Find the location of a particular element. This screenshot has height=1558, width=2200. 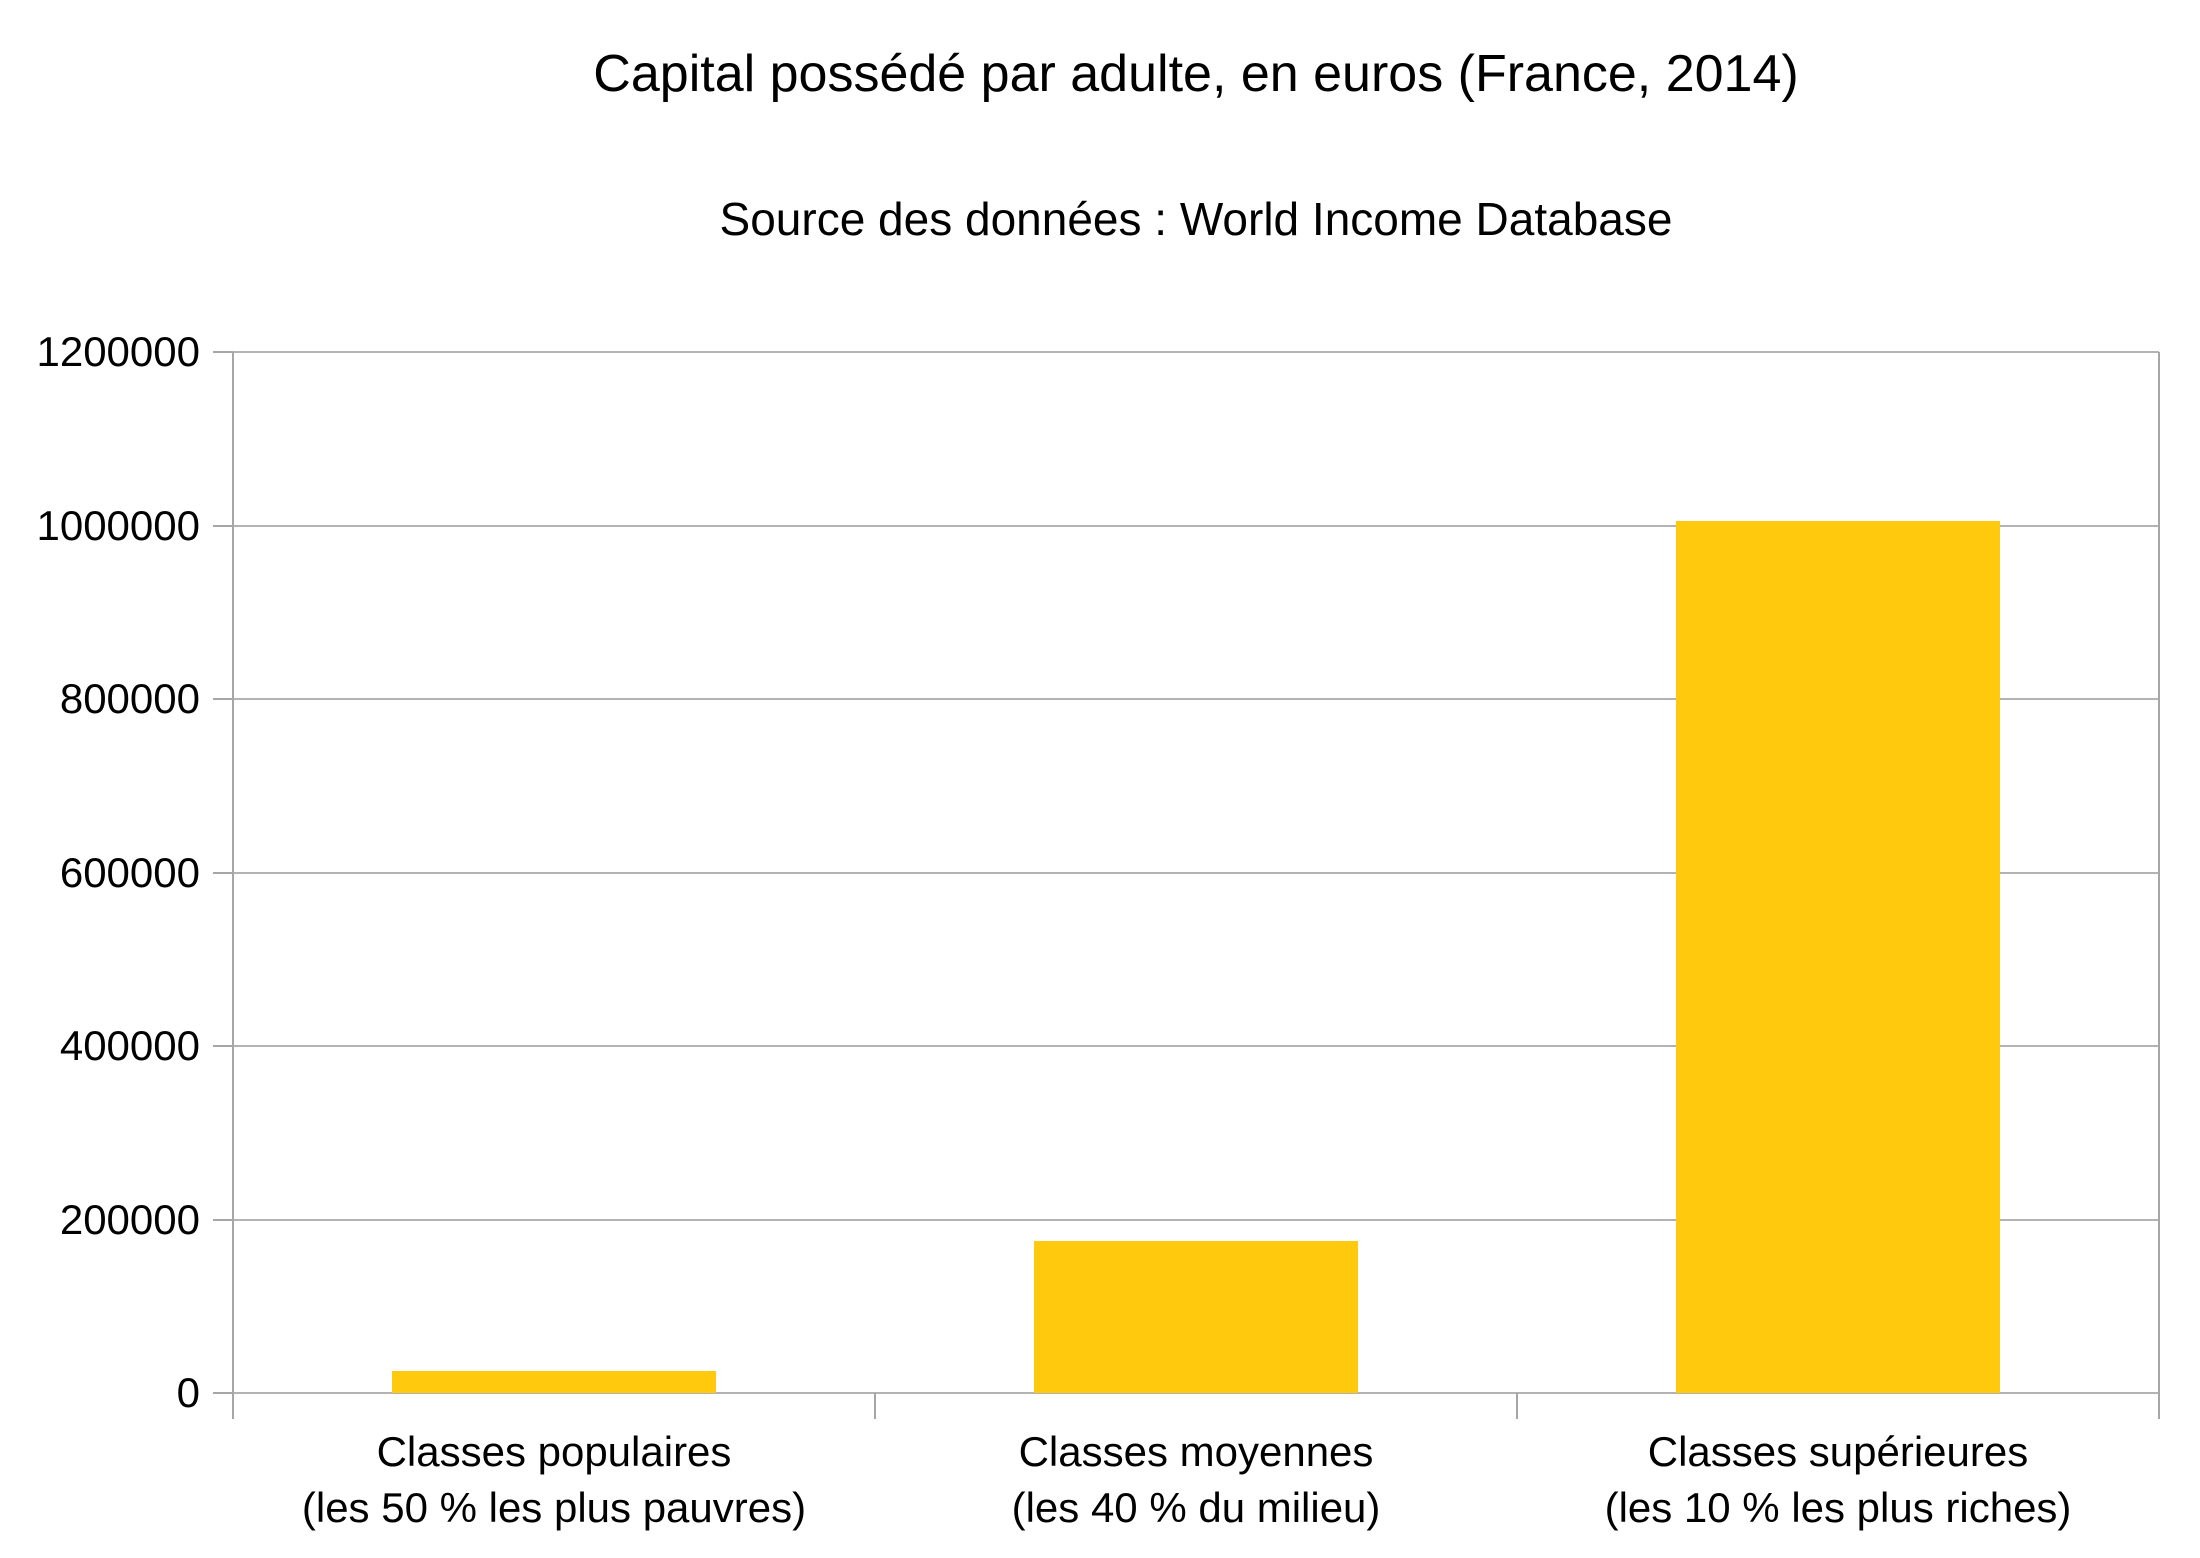

x-axis-label-line1: Classes supérieures is located at coordinates (1838, 1451).